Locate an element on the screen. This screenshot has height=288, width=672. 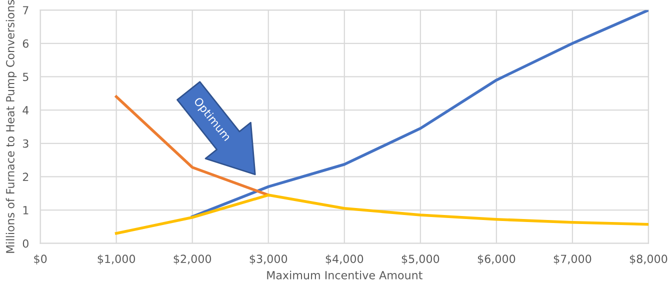
y-tick-label: 3 is located at coordinates (25, 143).